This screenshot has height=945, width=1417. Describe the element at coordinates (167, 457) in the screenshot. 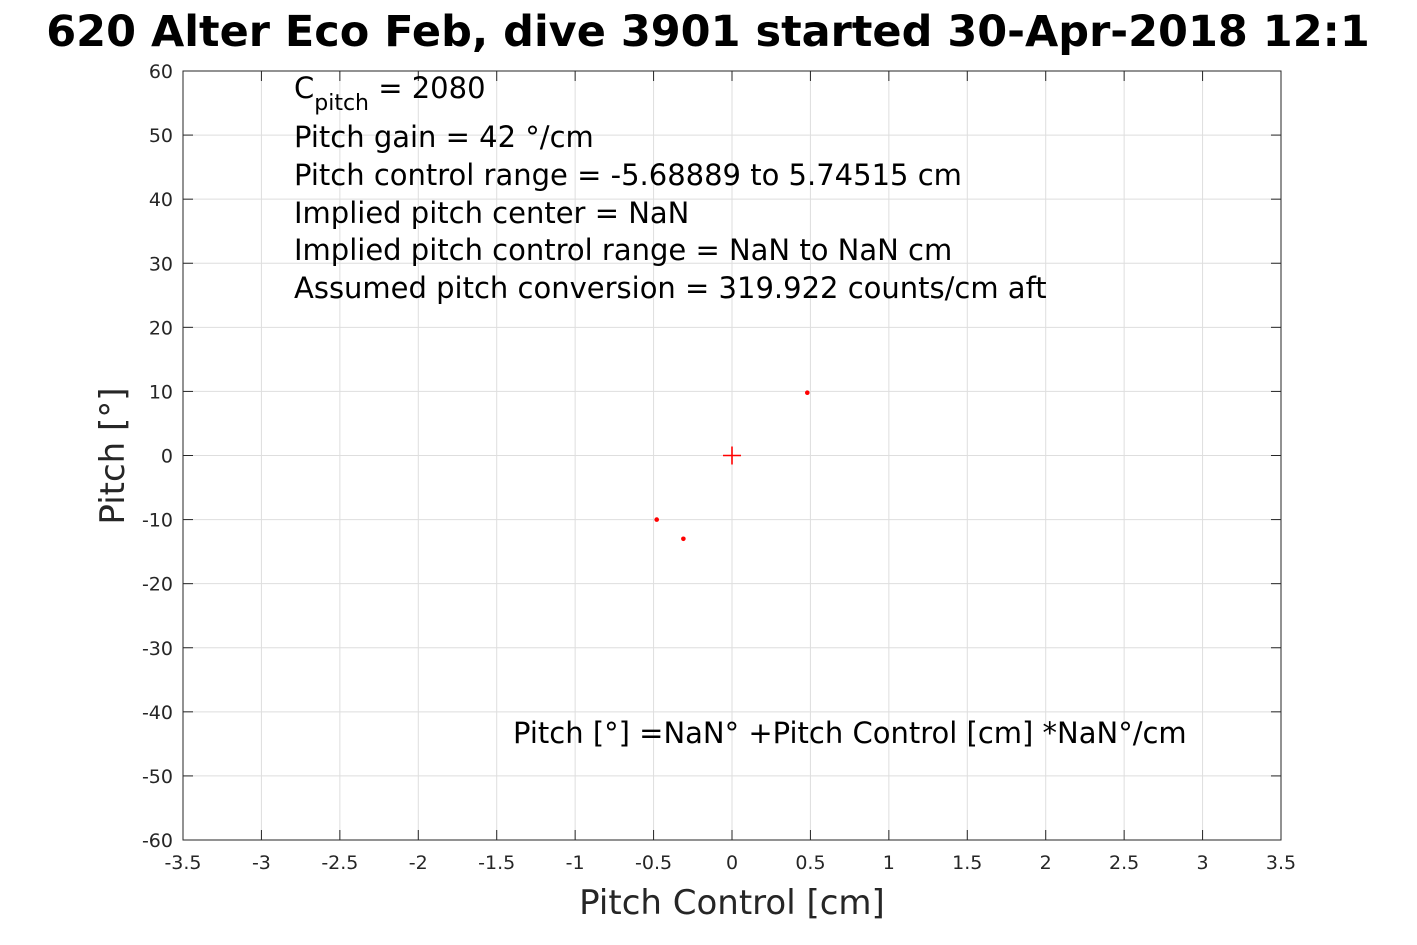

I see `y-tick-label: 0` at that location.